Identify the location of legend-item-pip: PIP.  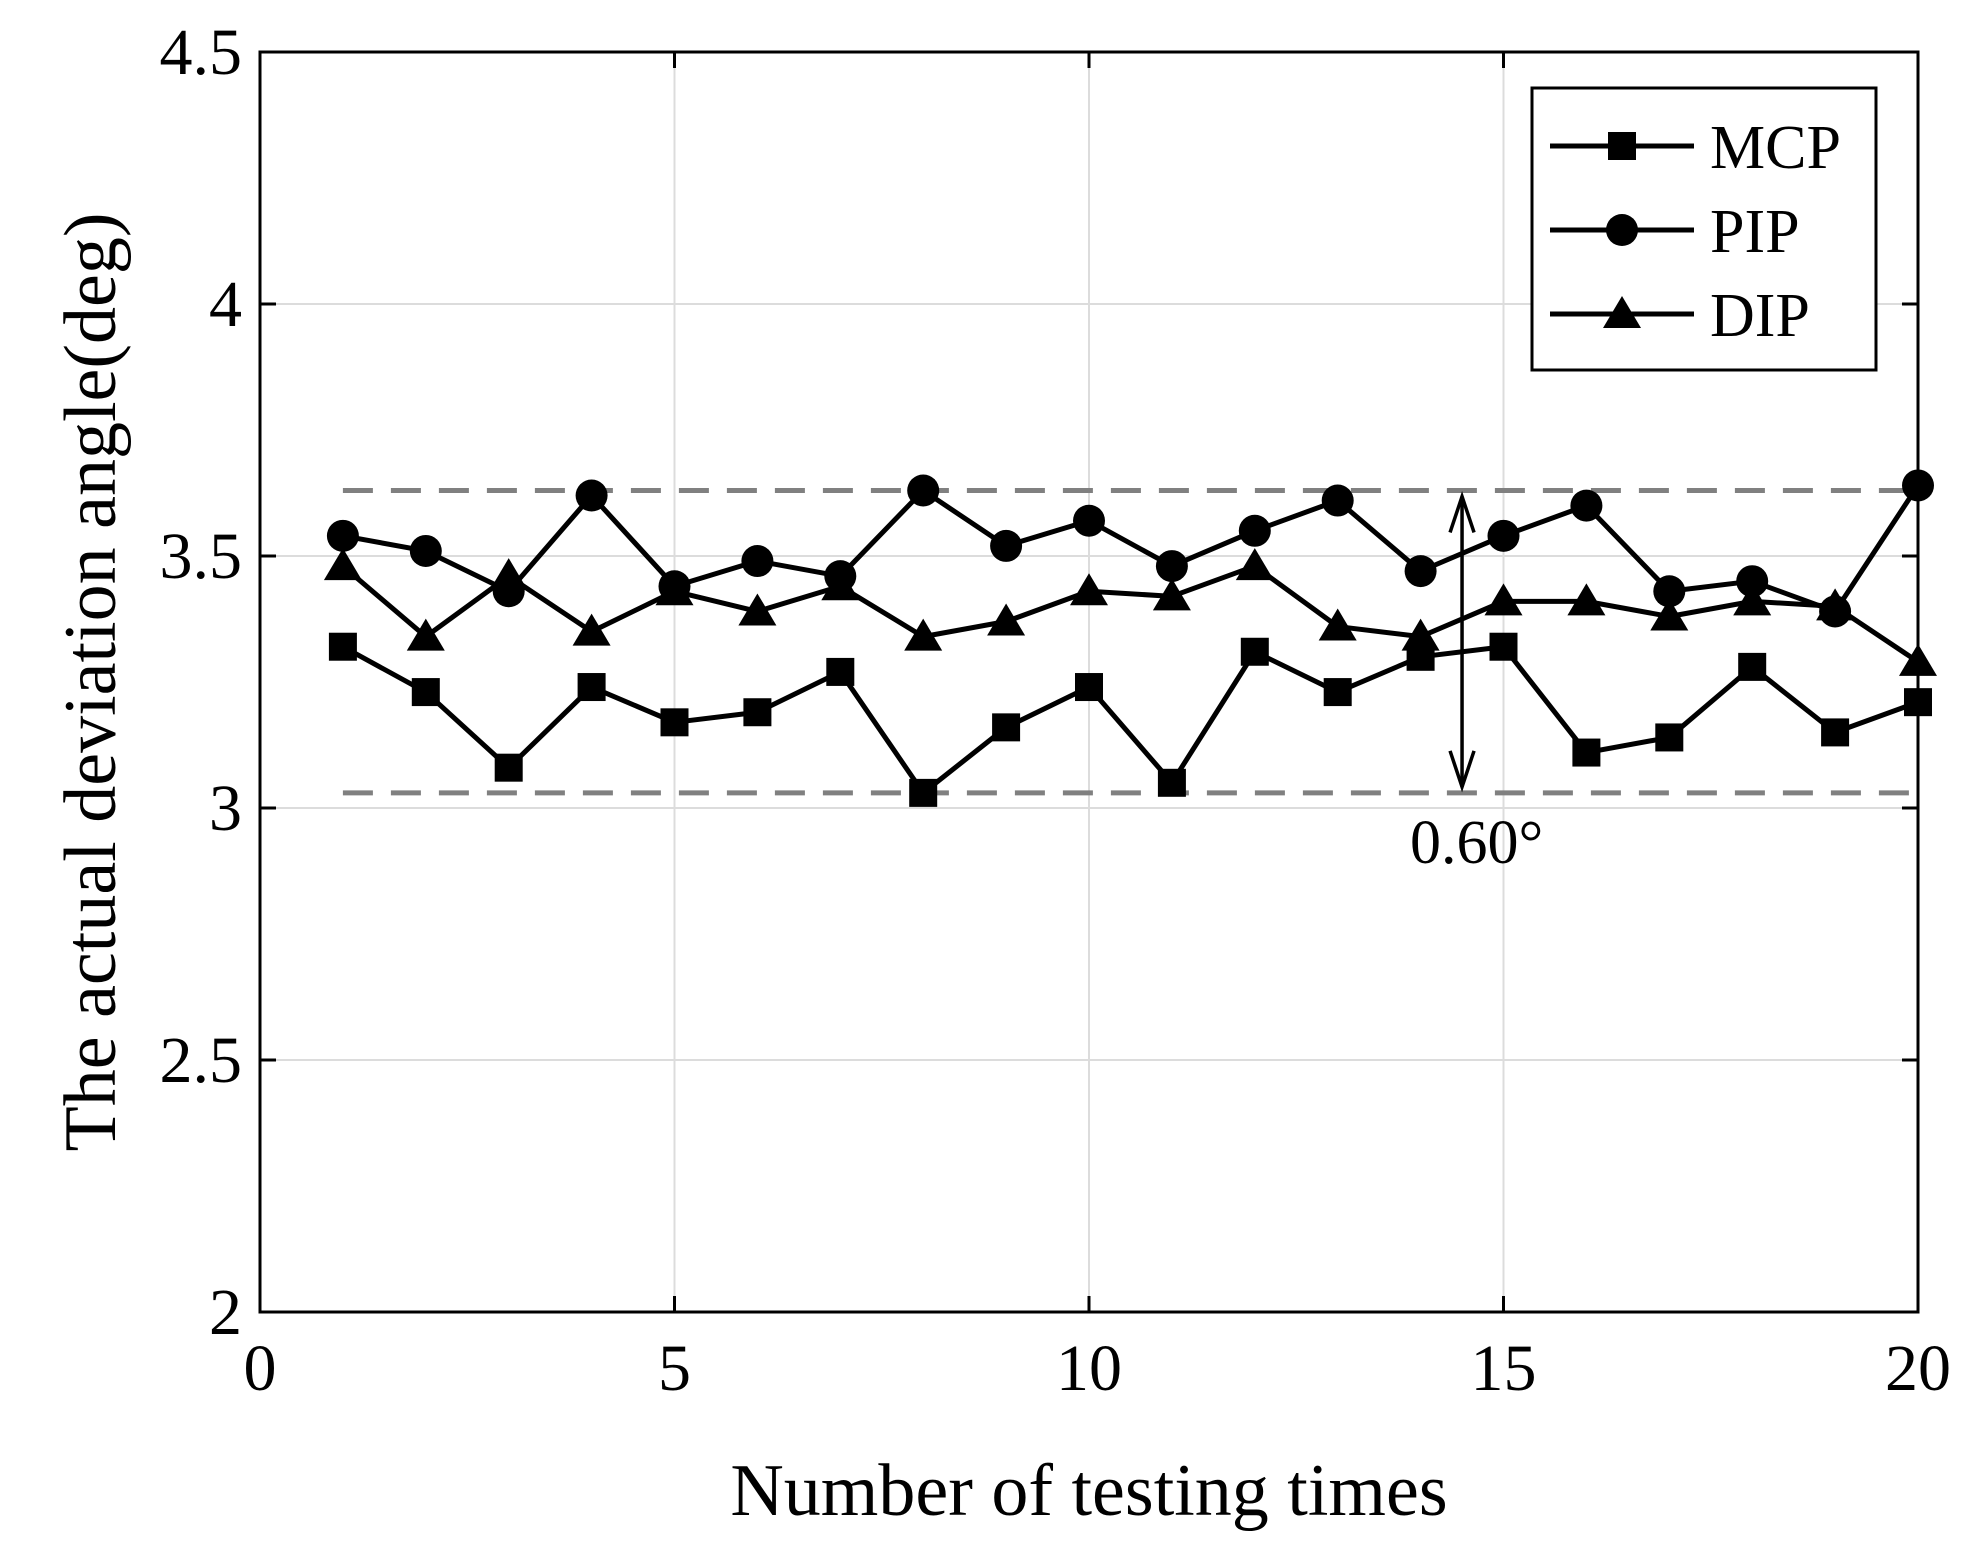
(1675, 232).